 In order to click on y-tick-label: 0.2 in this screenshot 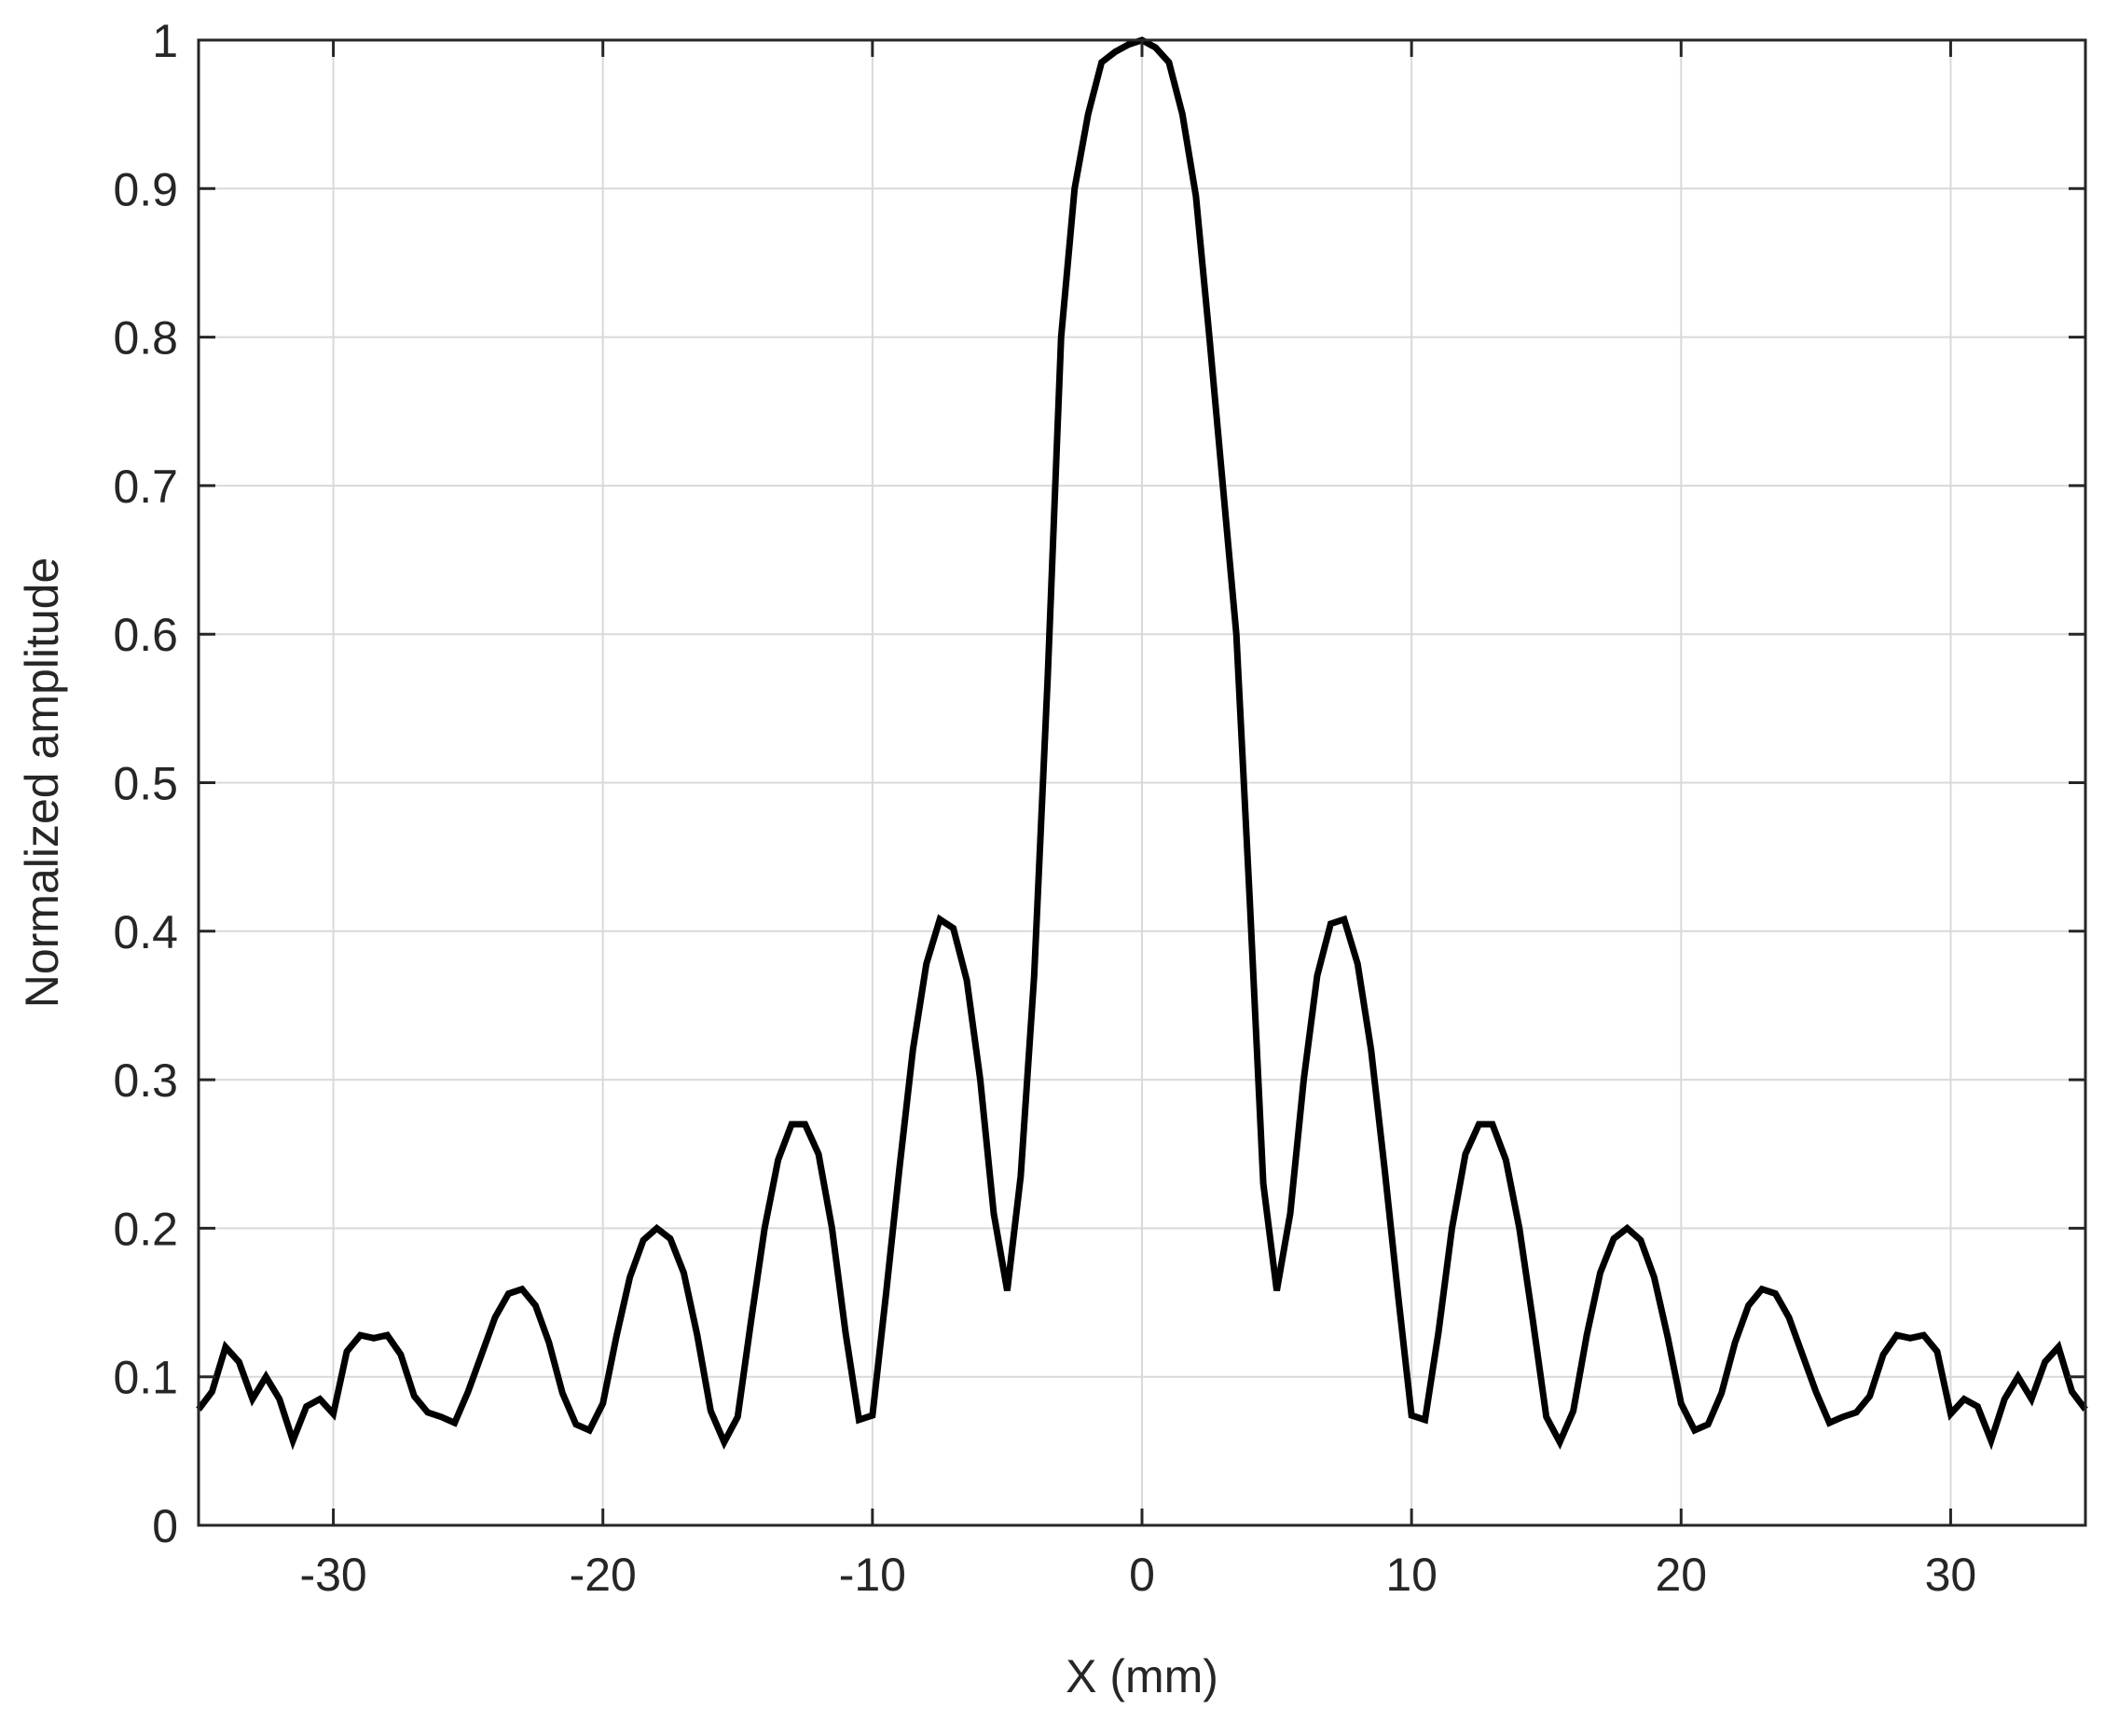, I will do `click(145, 1229)`.